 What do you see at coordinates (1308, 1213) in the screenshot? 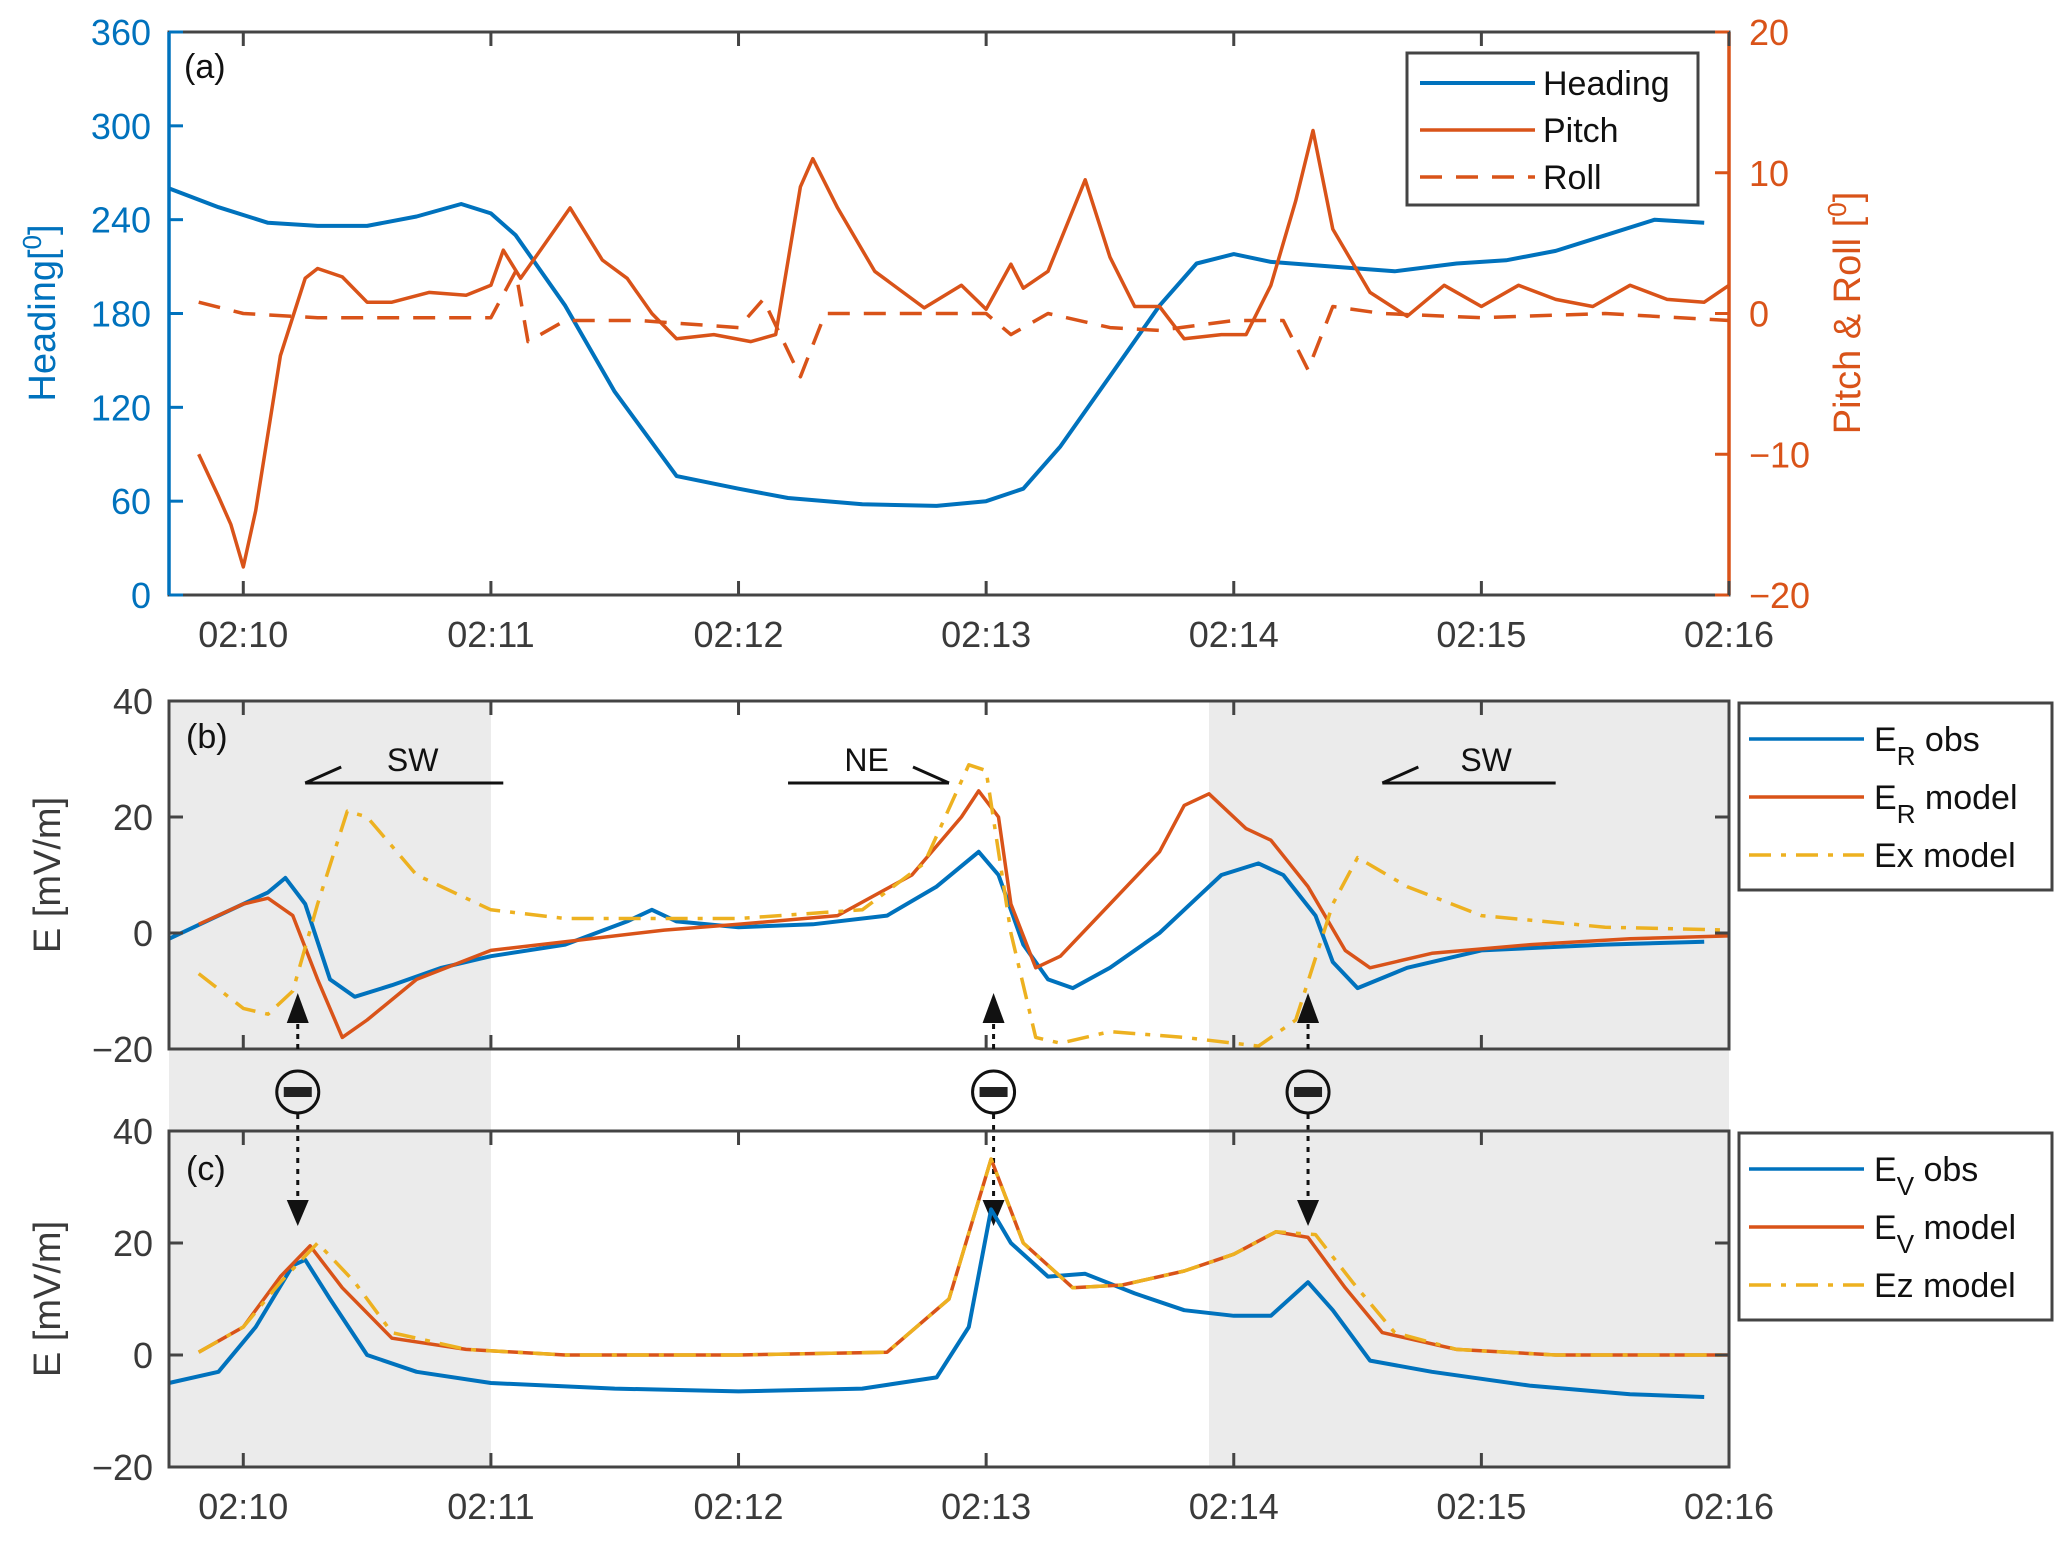
I see `arrow-down-head-icon` at bounding box center [1308, 1213].